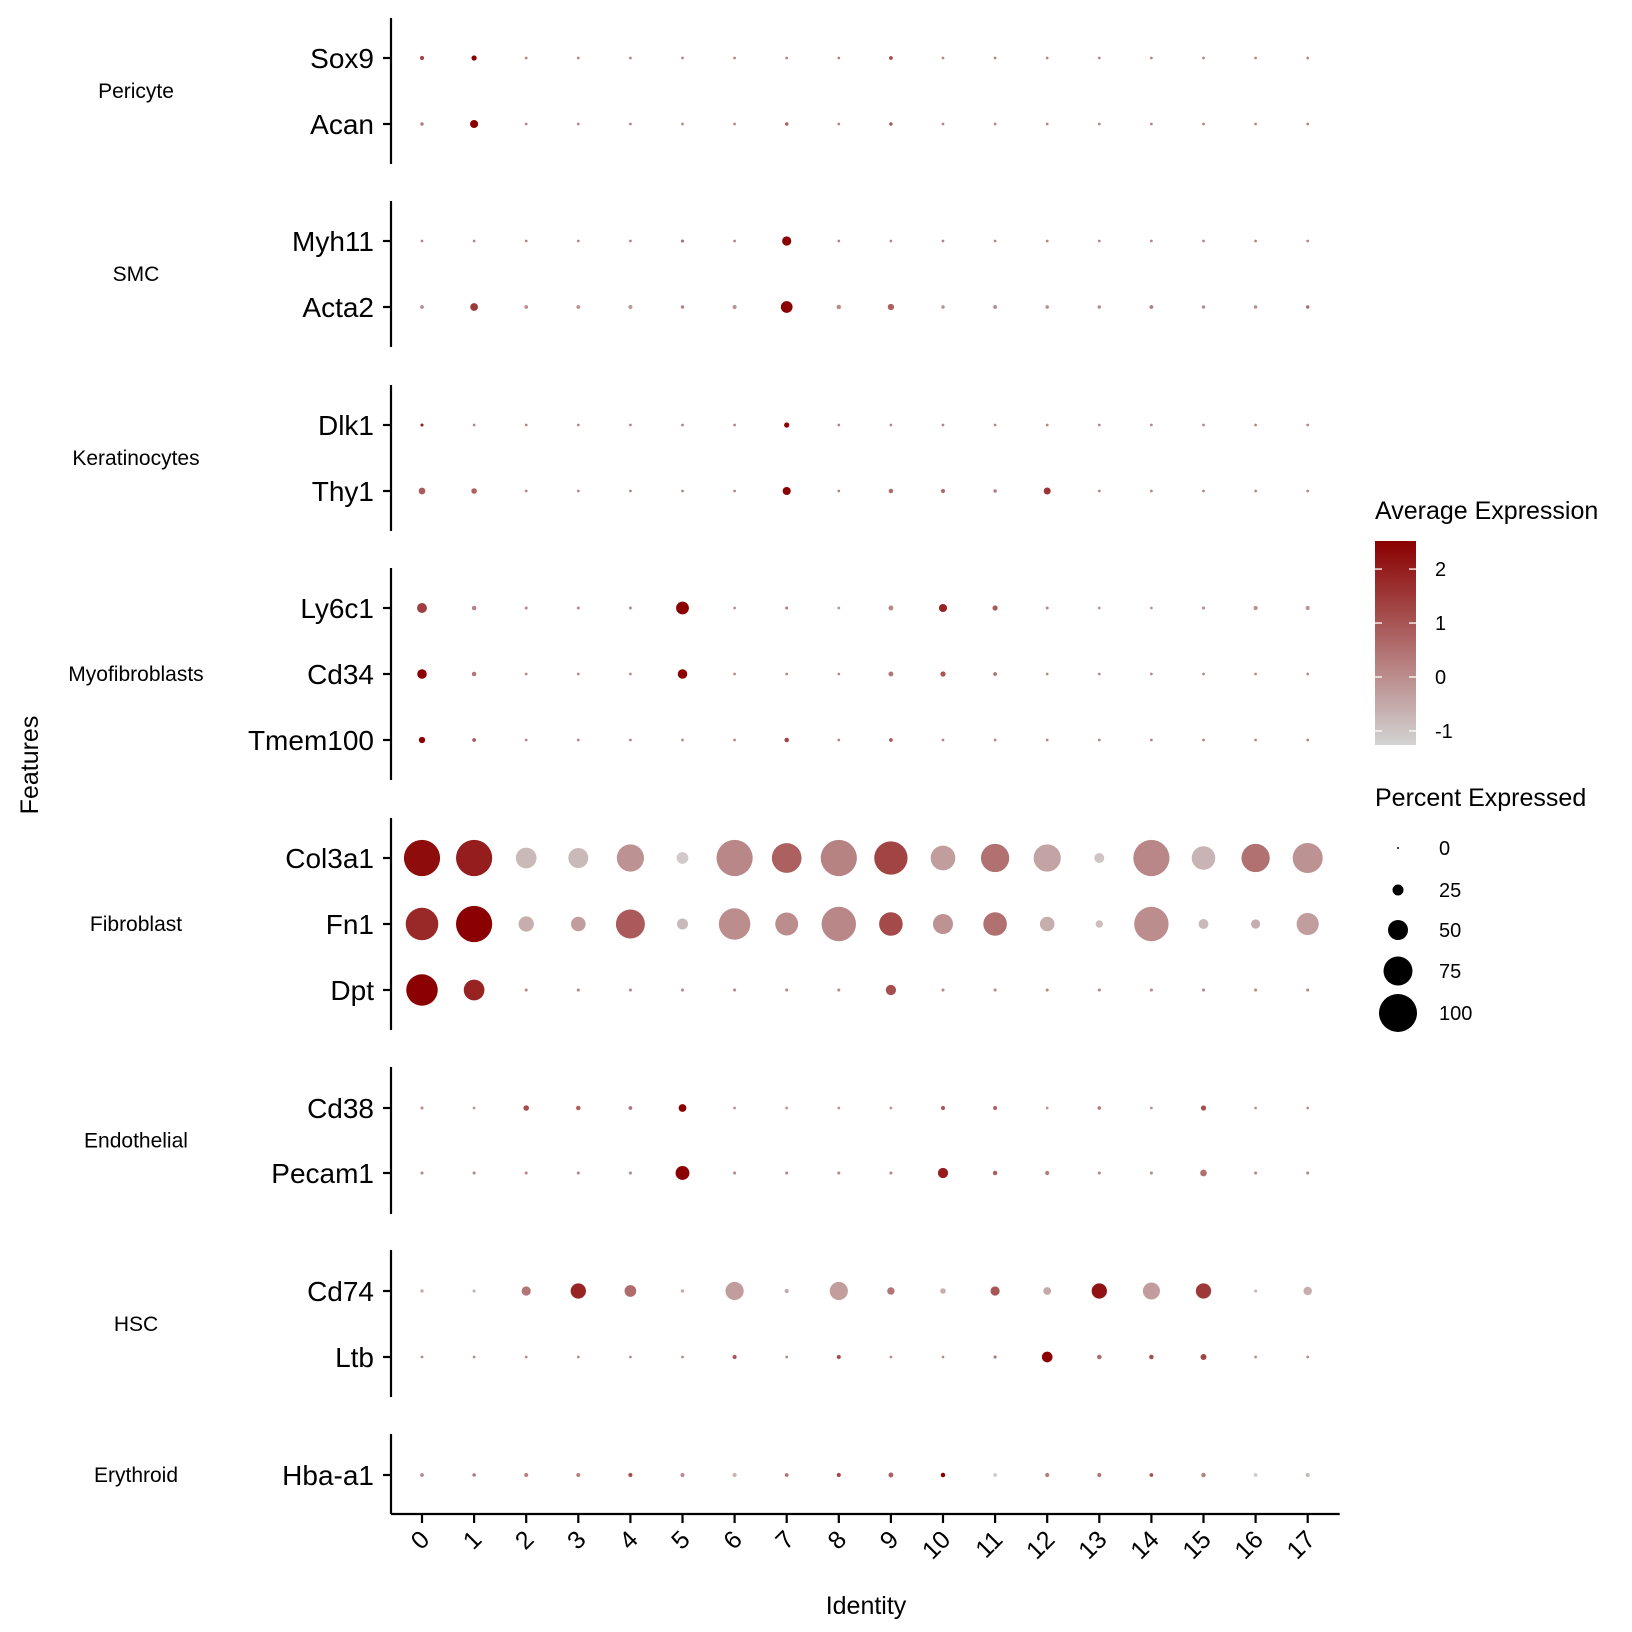 The height and width of the screenshot is (1632, 1632). Describe the element at coordinates (1300, 1544) in the screenshot. I see `x-tick-label: 17` at that location.